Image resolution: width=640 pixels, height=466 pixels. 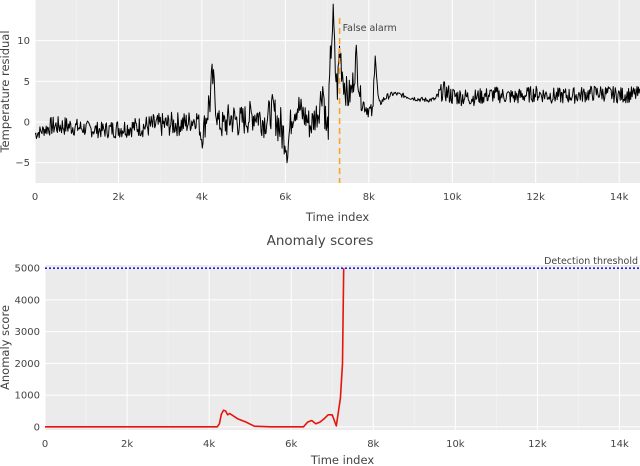 What do you see at coordinates (320, 241) in the screenshot?
I see `chart-title: Anomaly scores` at bounding box center [320, 241].